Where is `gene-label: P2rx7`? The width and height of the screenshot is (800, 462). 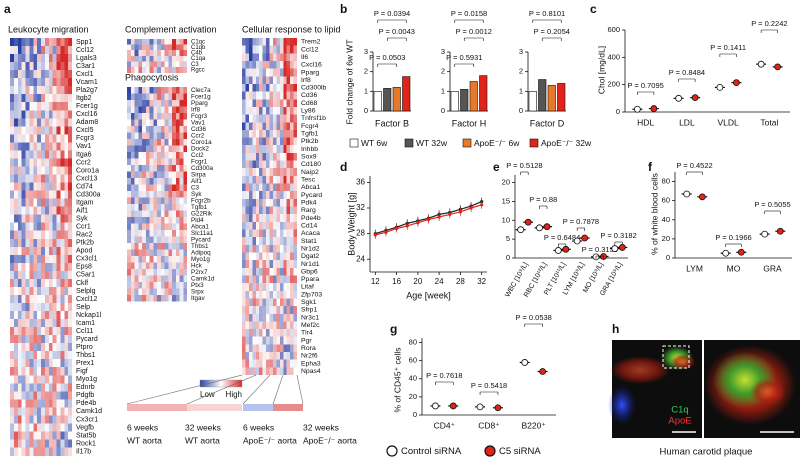 gene-label: P2rx7 is located at coordinates (199, 272).